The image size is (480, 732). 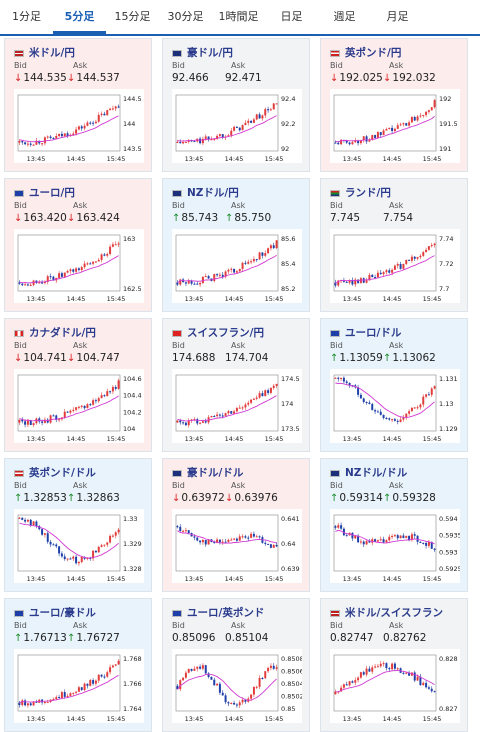 What do you see at coordinates (202, 52) in the screenshot?
I see `pair-title: 豪ドル/円` at bounding box center [202, 52].